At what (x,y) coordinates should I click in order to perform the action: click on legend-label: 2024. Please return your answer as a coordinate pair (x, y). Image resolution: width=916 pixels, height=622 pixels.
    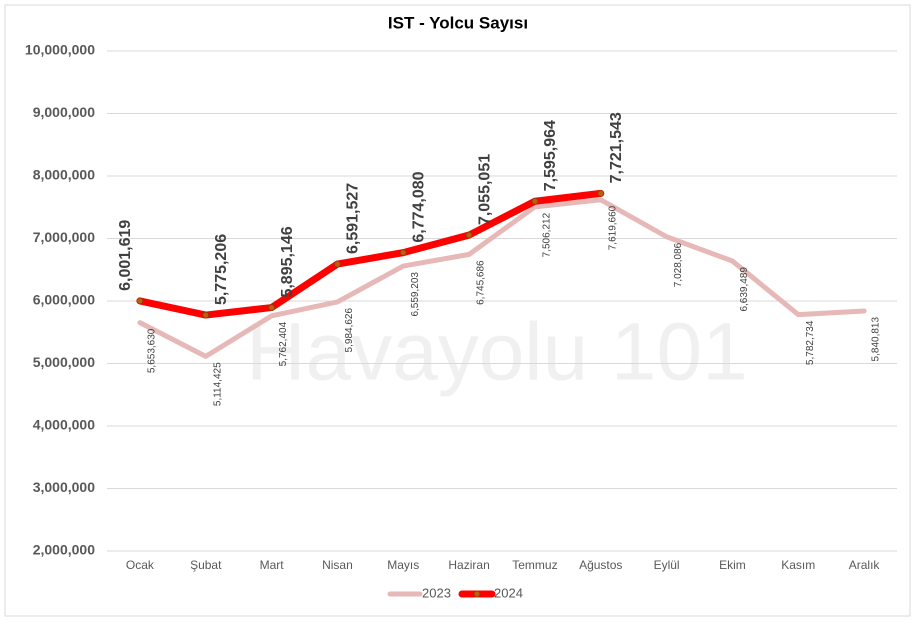
    Looking at the image, I should click on (508, 592).